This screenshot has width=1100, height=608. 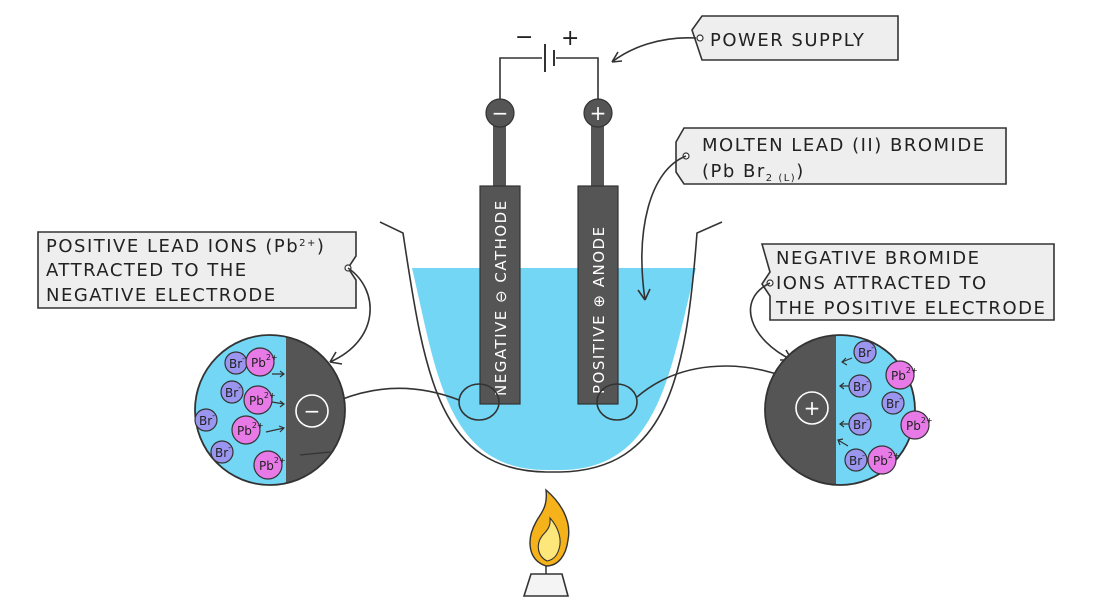 I want to click on molten-tag: MOLTEN LEAD (II) BROMIDE (Pb Br2 (L)), so click(x=822, y=214).